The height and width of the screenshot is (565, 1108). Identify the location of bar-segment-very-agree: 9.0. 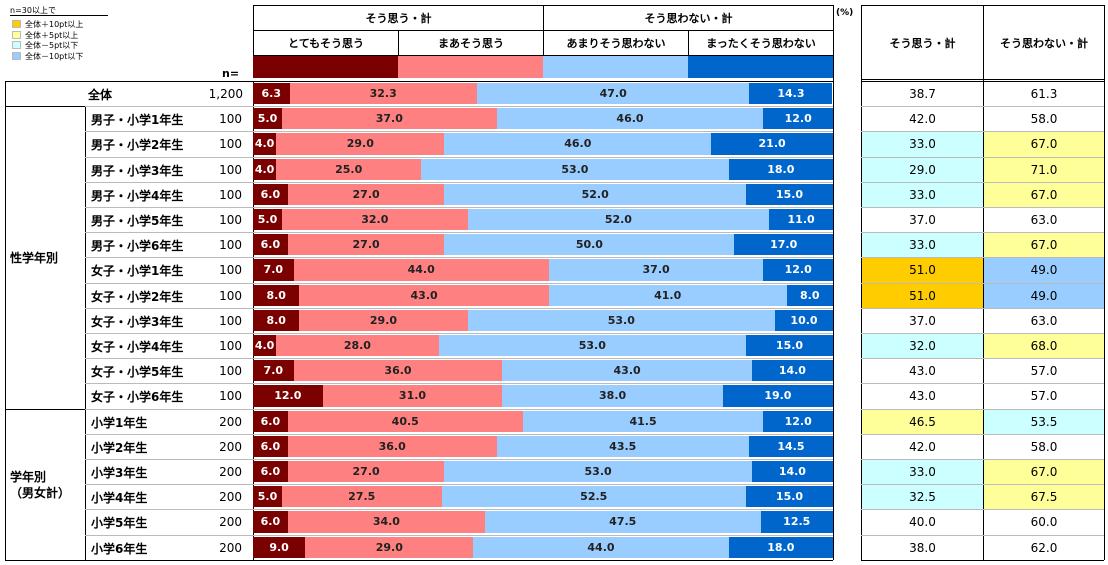
(279, 547).